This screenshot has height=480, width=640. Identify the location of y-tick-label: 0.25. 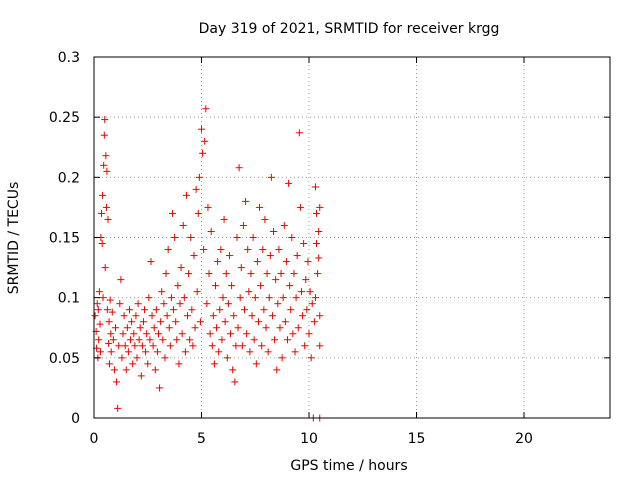
(64, 118).